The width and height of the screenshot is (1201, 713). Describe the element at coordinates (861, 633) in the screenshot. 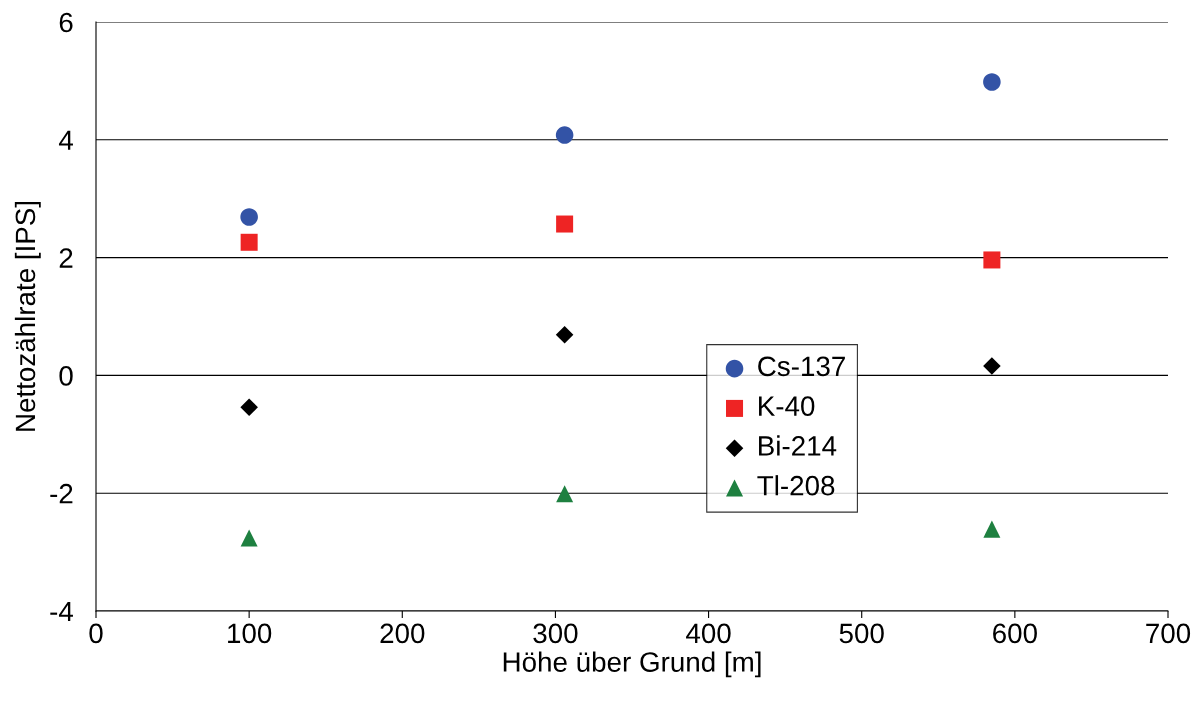

I see `x-tick-label: 500` at that location.